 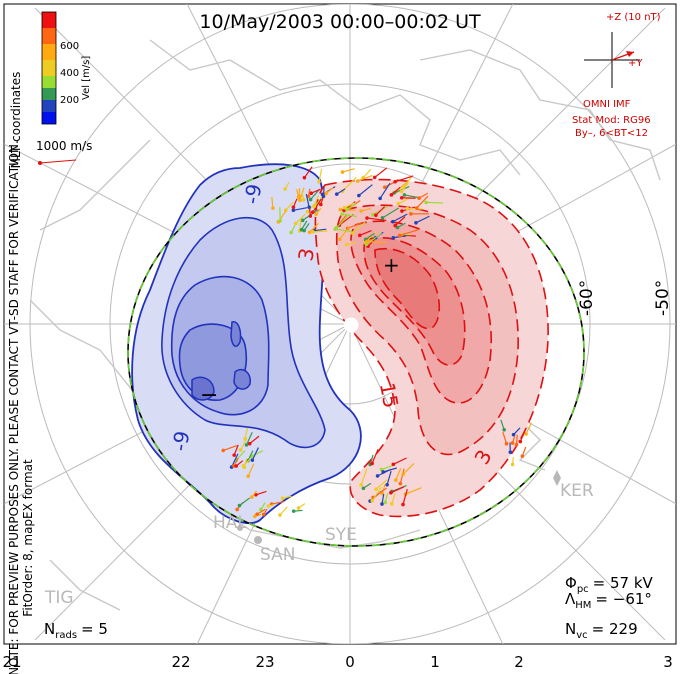 What do you see at coordinates (230, 523) in the screenshot?
I see `station-hal: HAL` at bounding box center [230, 523].